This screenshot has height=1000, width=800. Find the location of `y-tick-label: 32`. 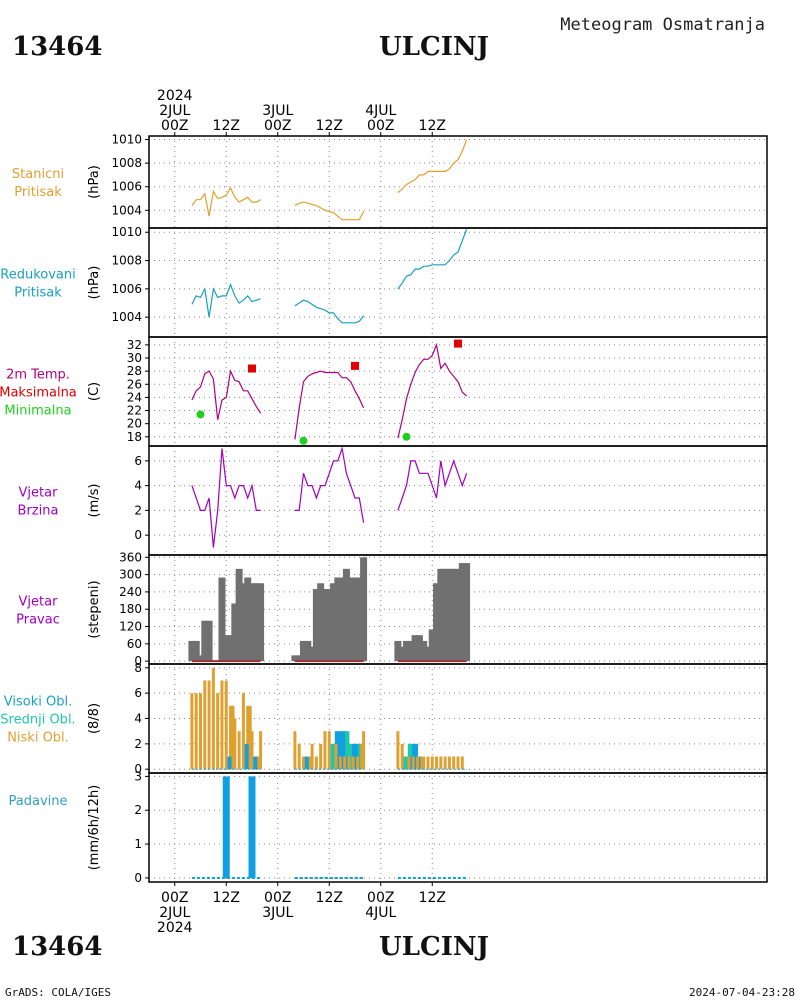

y-tick-label: 32 is located at coordinates (134, 345).